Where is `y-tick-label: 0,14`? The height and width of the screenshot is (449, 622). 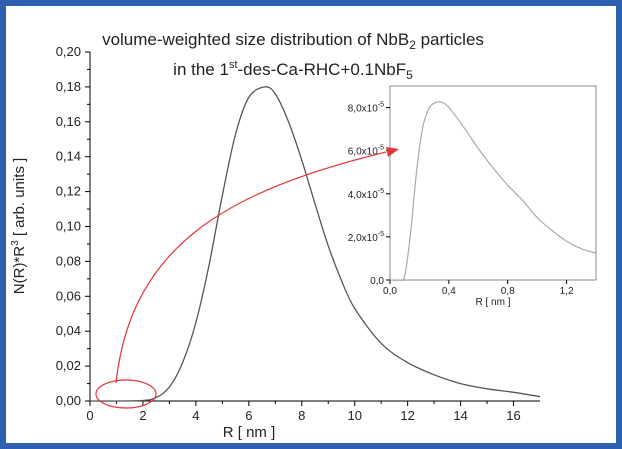
y-tick-label: 0,14 is located at coordinates (68, 156).